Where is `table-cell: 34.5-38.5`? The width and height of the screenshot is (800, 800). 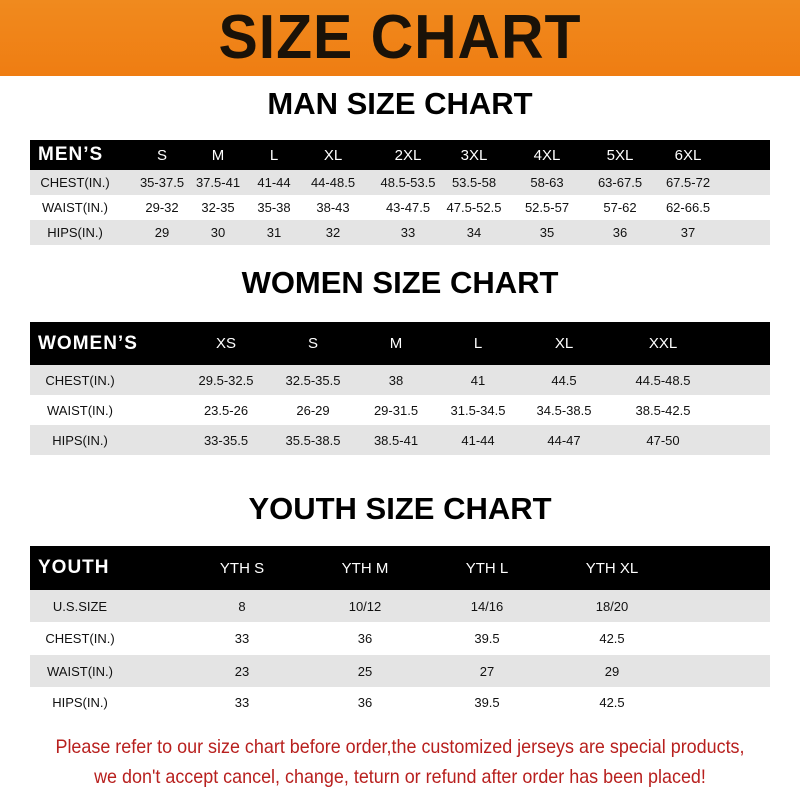 table-cell: 34.5-38.5 is located at coordinates (564, 410).